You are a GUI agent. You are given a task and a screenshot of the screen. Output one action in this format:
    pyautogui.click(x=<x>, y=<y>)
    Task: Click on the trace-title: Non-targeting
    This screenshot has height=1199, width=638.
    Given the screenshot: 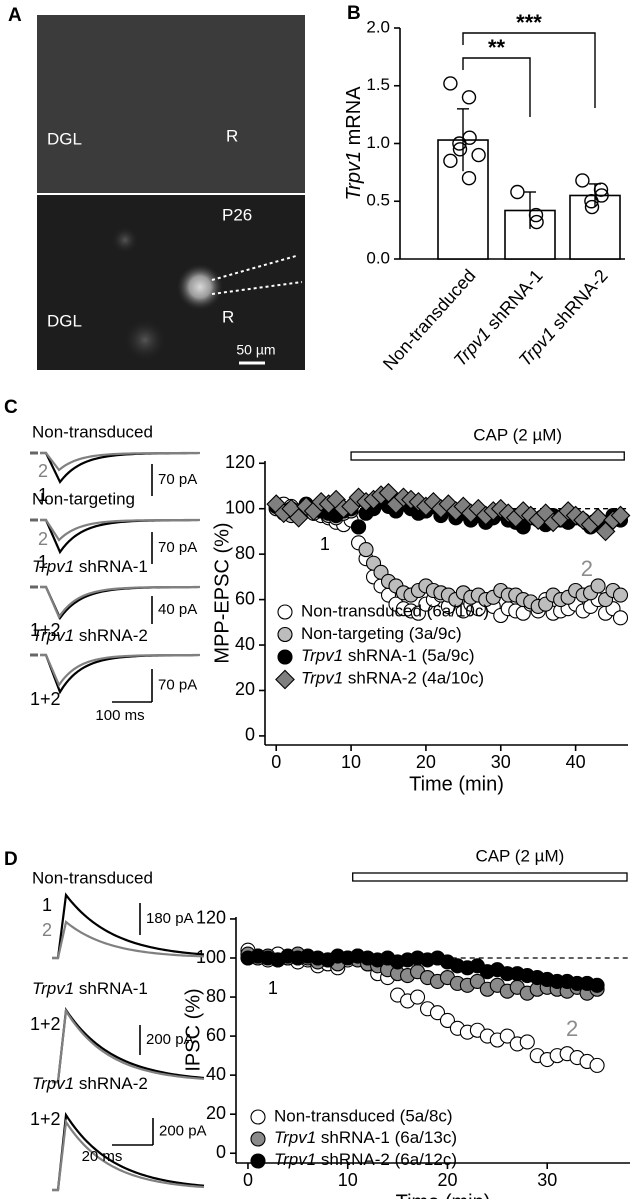 What is the action you would take?
    pyautogui.click(x=83, y=498)
    